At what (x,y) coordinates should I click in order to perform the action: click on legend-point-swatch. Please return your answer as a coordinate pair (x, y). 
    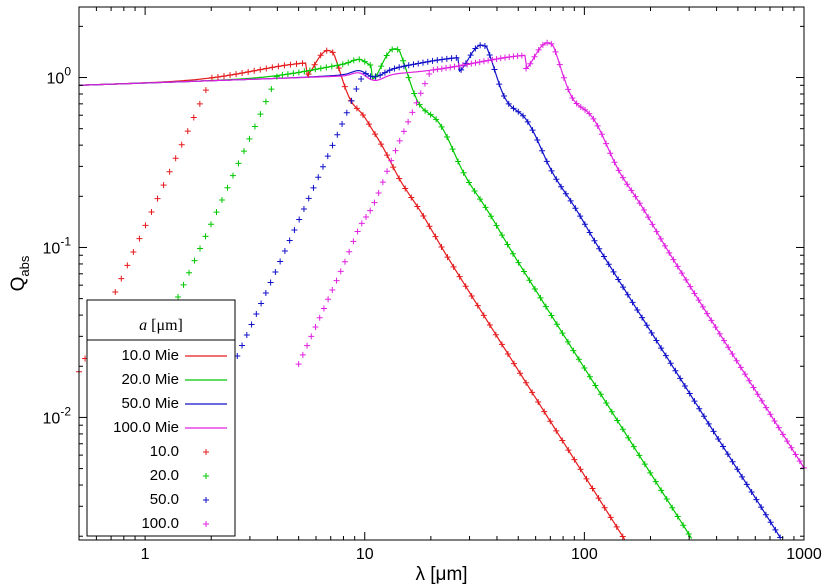
    Looking at the image, I should click on (206, 524).